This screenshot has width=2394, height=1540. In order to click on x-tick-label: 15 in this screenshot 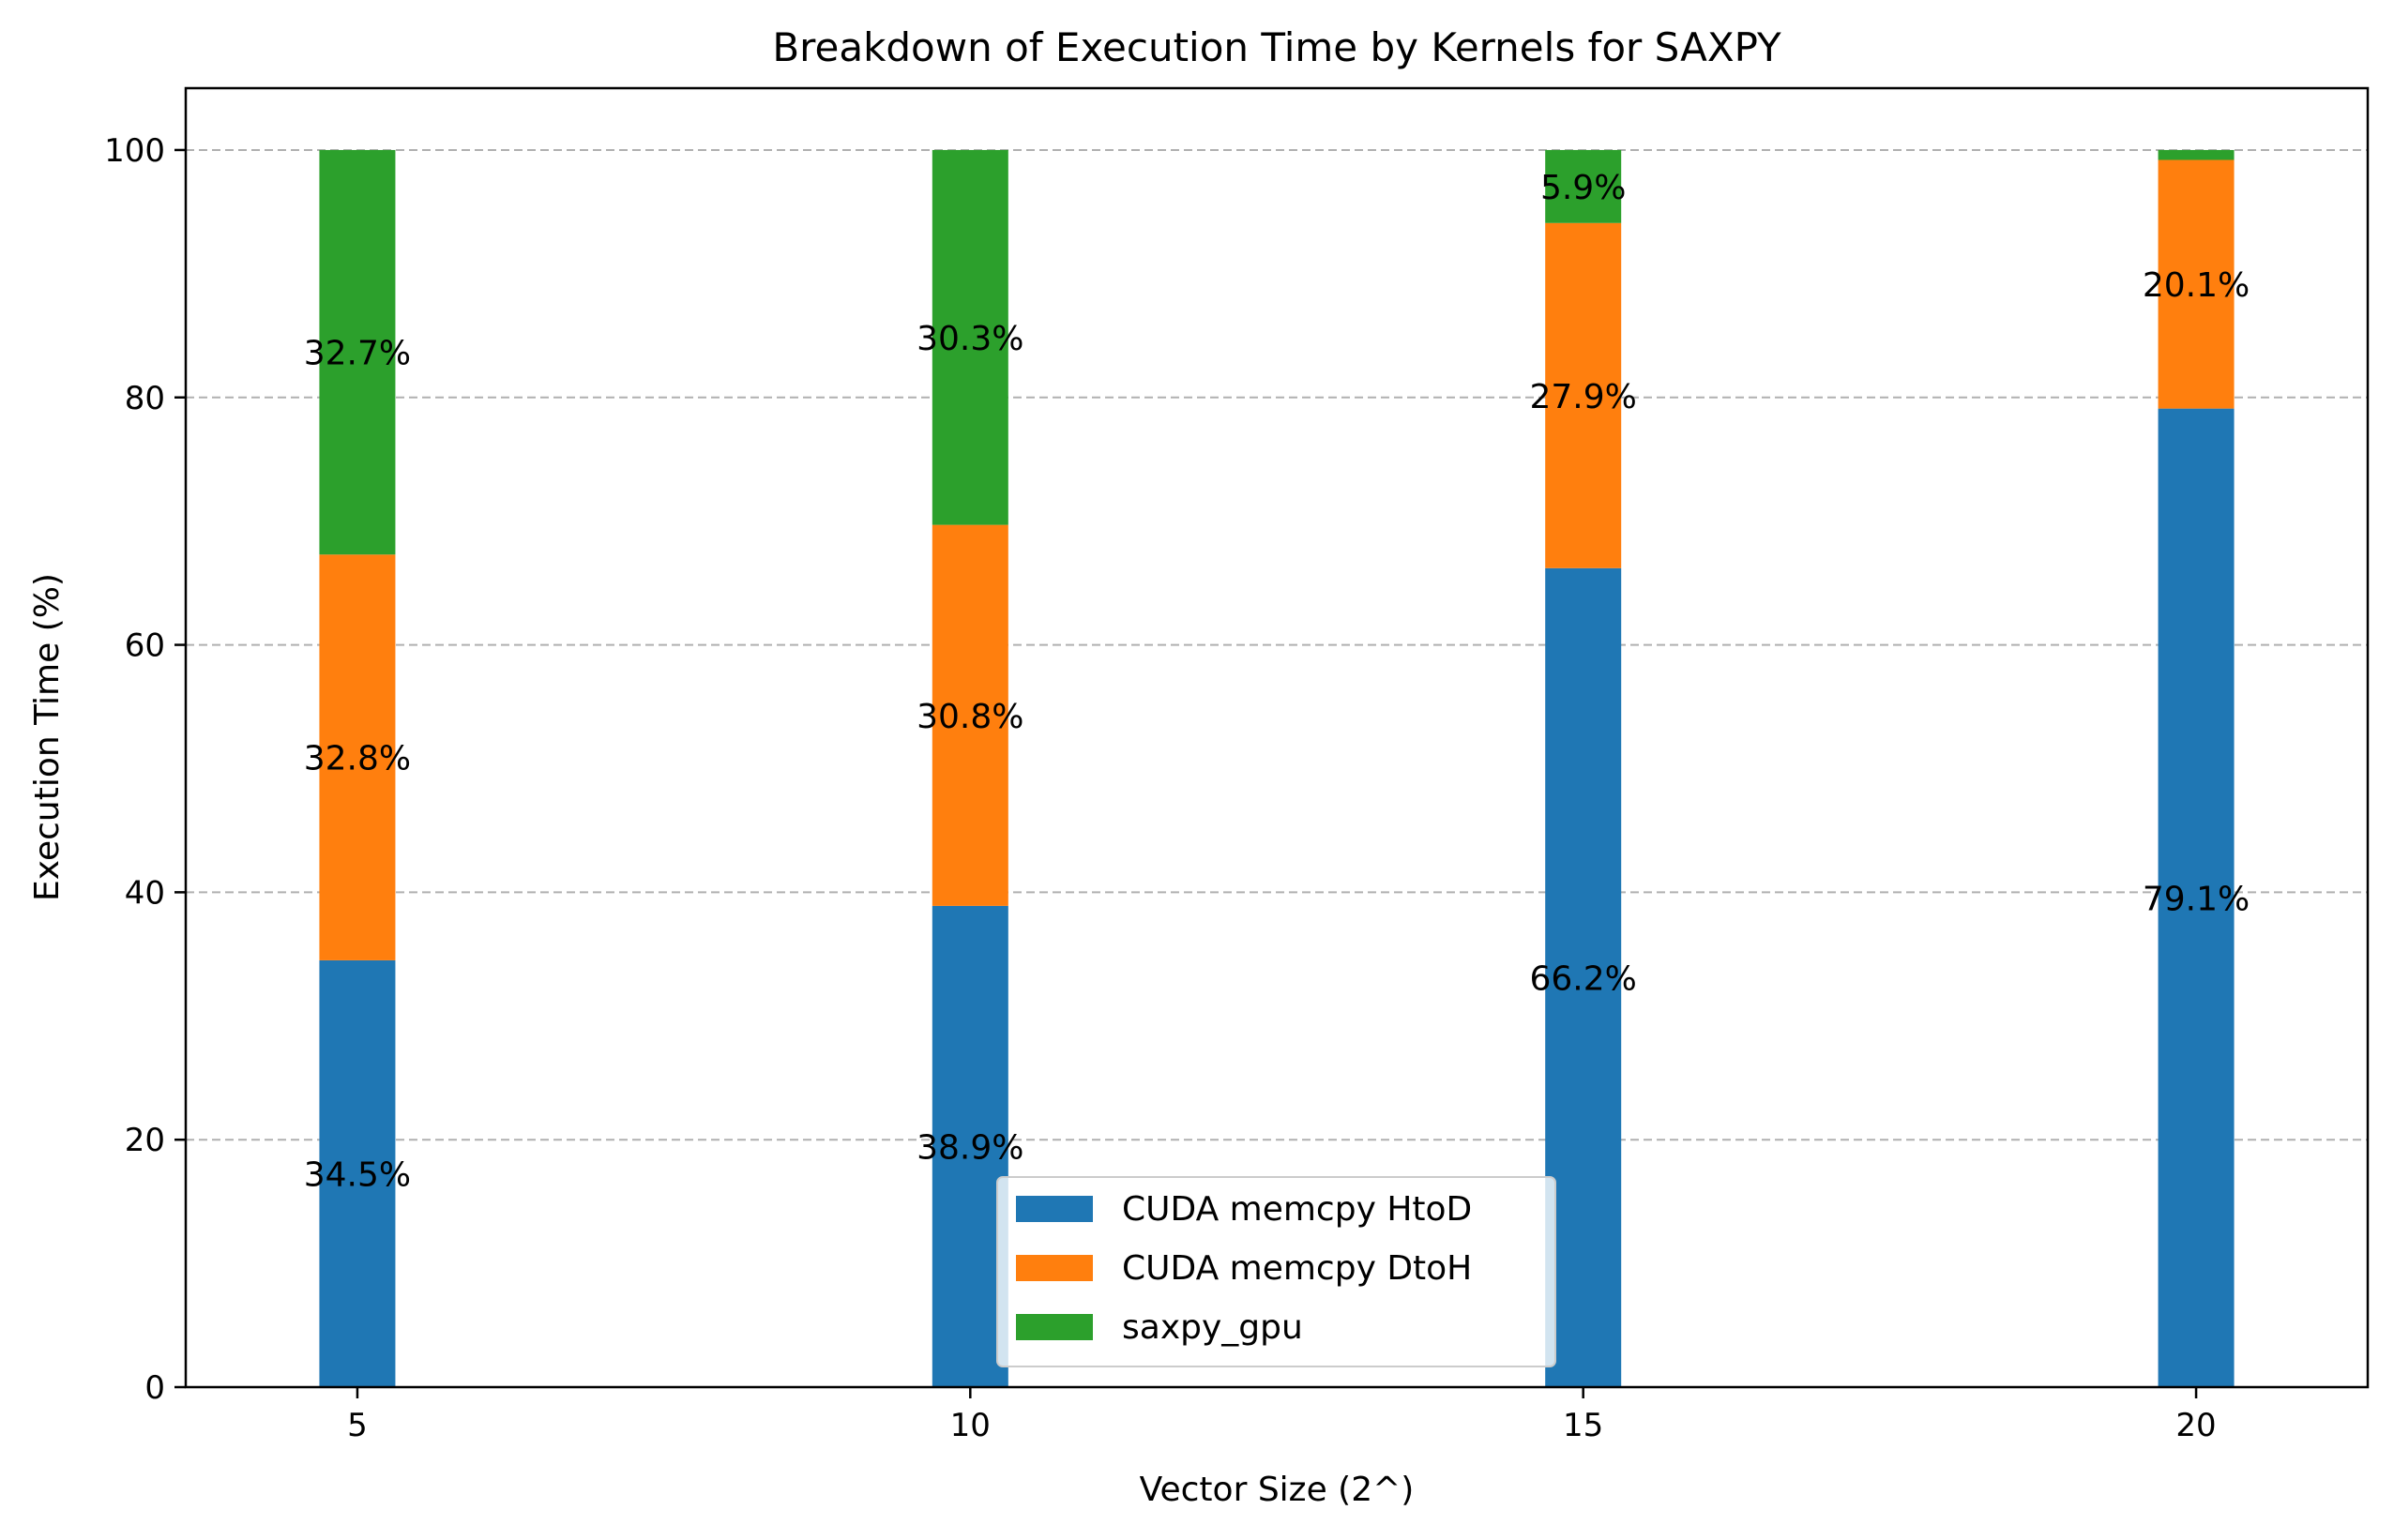, I will do `click(1583, 1425)`.